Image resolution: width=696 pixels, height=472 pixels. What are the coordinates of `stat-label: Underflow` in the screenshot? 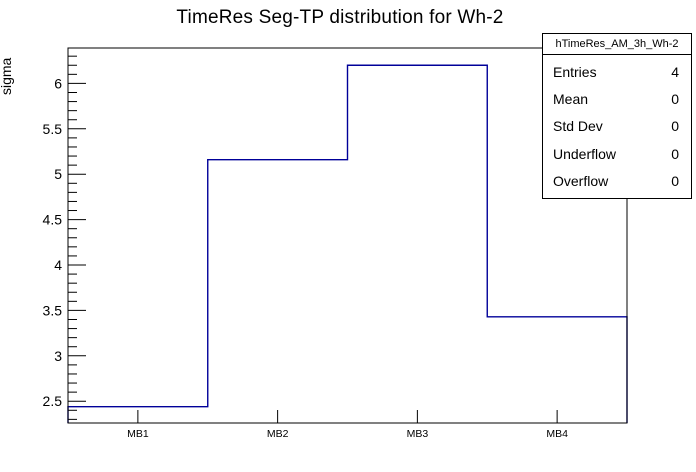 It's located at (585, 153).